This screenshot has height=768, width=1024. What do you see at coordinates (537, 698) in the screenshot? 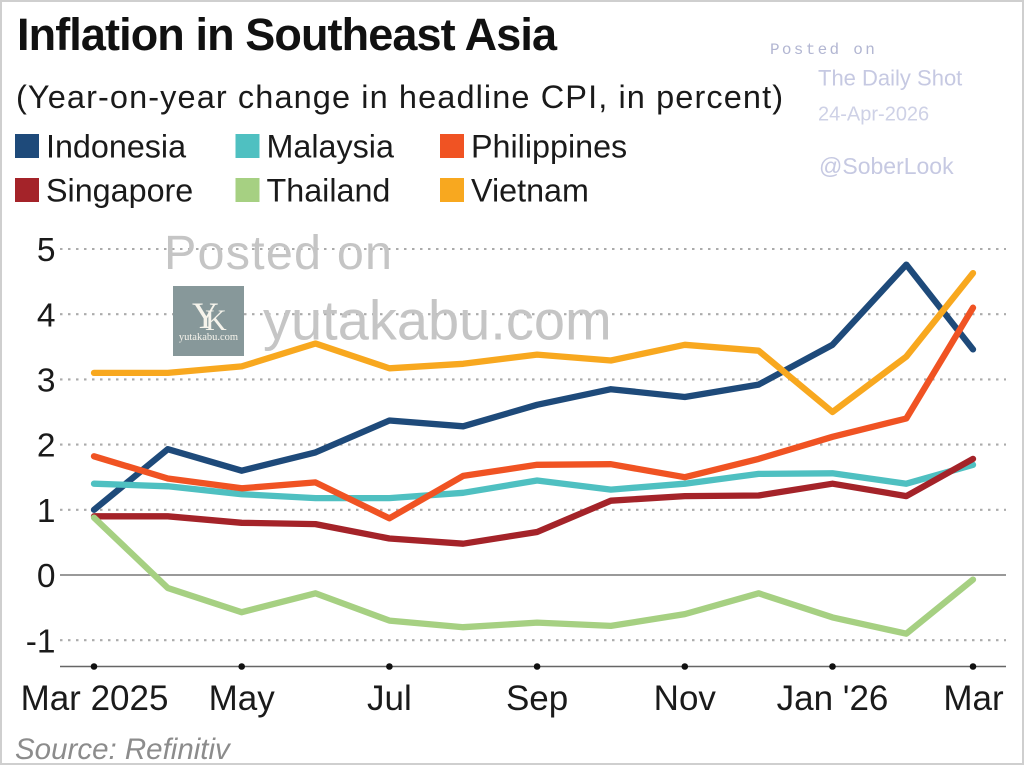
I see `svg-text: Sep` at bounding box center [537, 698].